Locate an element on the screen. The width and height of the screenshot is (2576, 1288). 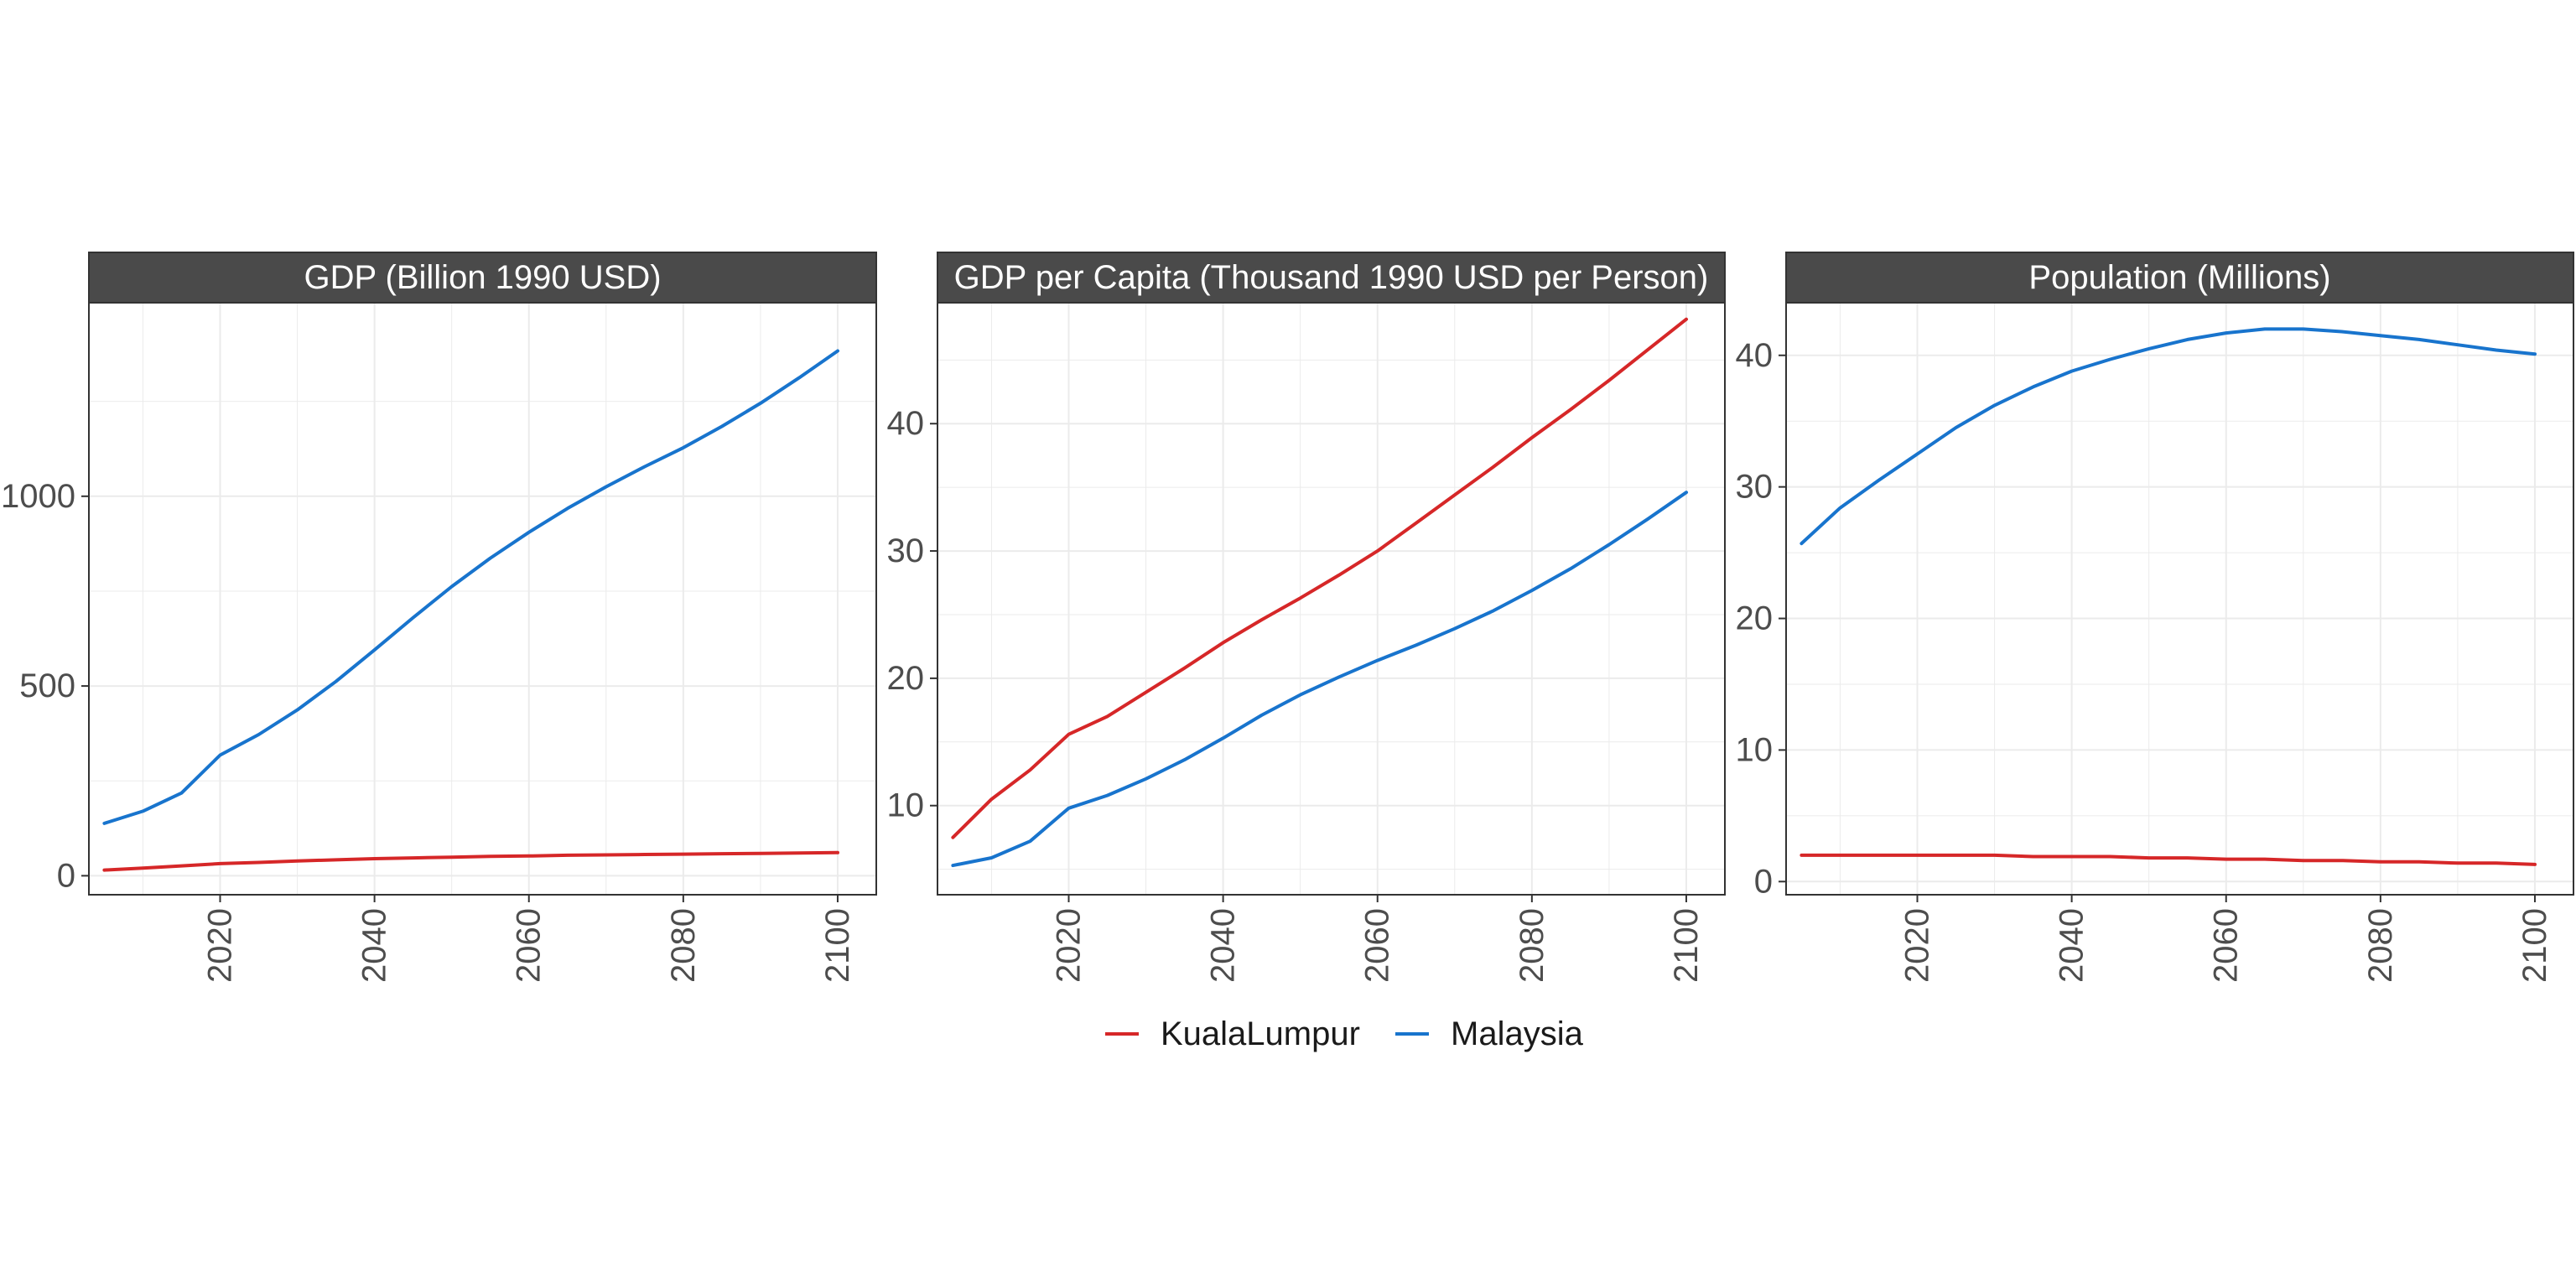
strip-gdp is located at coordinates (483, 278).